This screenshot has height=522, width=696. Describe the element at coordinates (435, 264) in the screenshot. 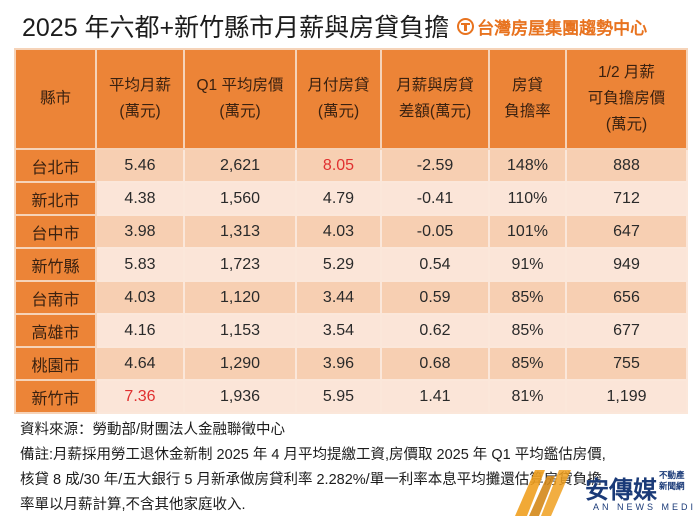

I see `cell-diff: 0.54` at that location.